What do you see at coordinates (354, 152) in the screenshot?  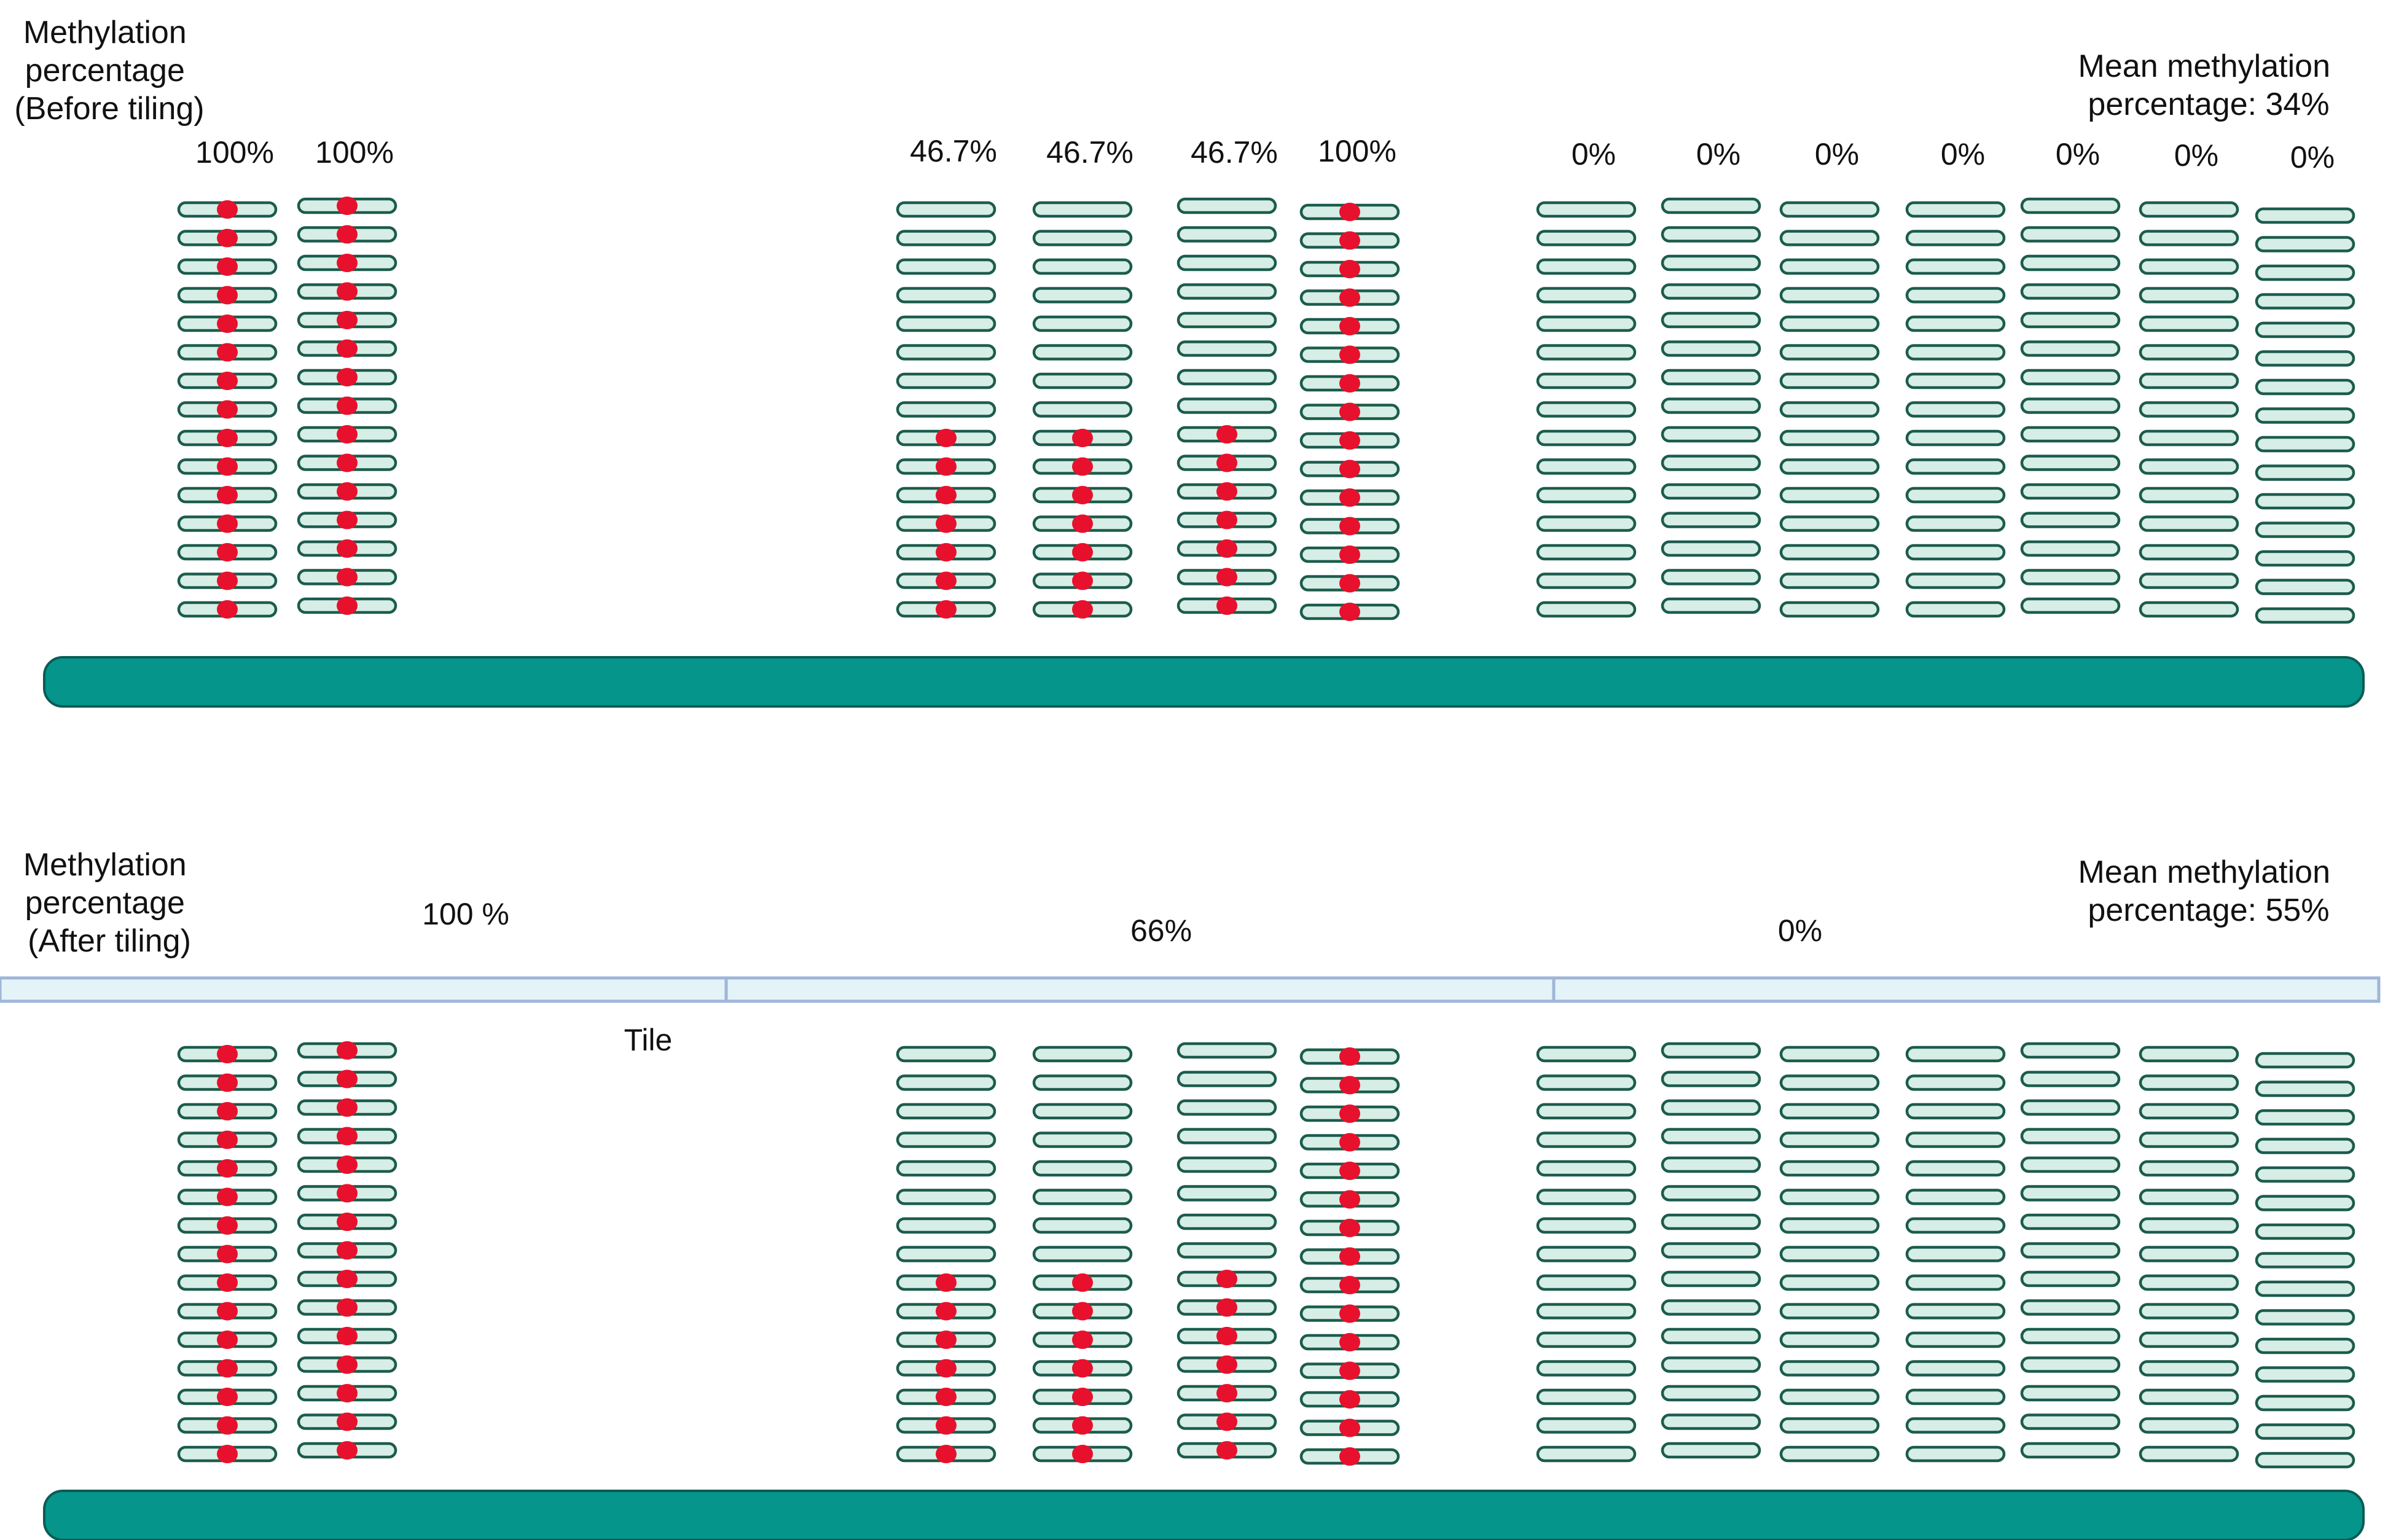 I see `column-label: 100%` at bounding box center [354, 152].